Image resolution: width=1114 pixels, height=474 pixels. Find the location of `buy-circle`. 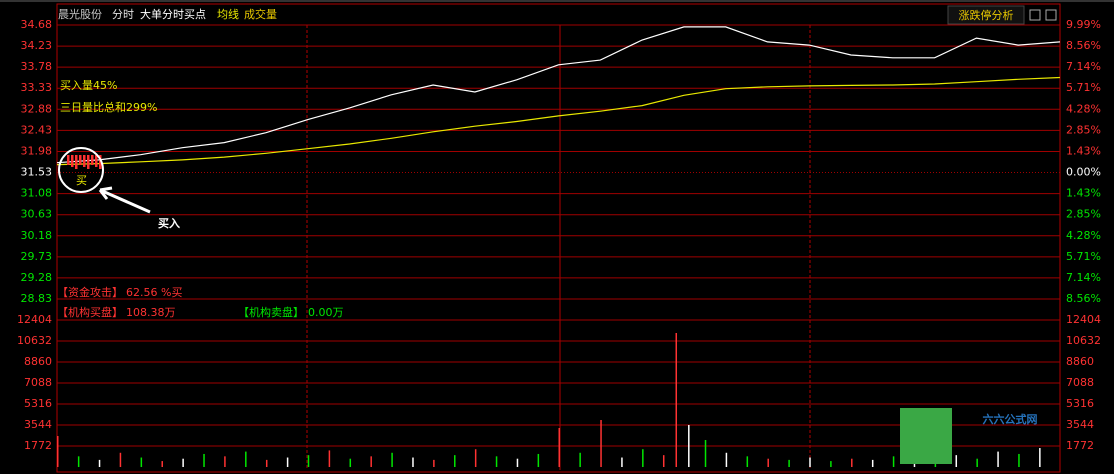

buy-circle is located at coordinates (81, 170).